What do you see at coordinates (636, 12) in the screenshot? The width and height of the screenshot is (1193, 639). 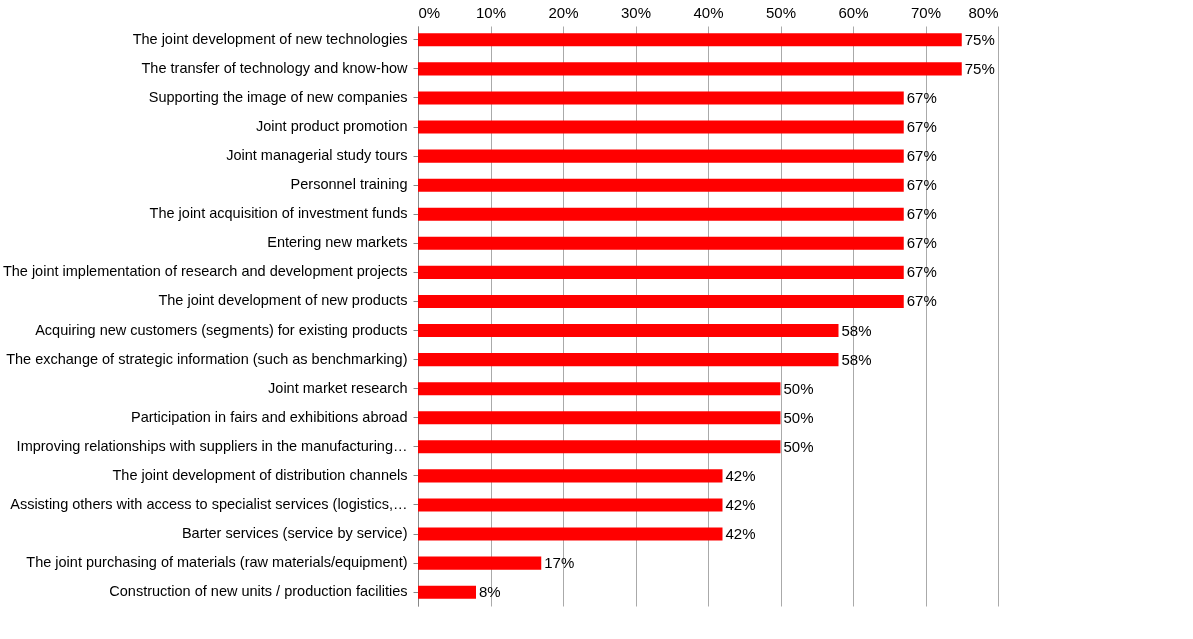 I see `x-tick-label: 30%` at bounding box center [636, 12].